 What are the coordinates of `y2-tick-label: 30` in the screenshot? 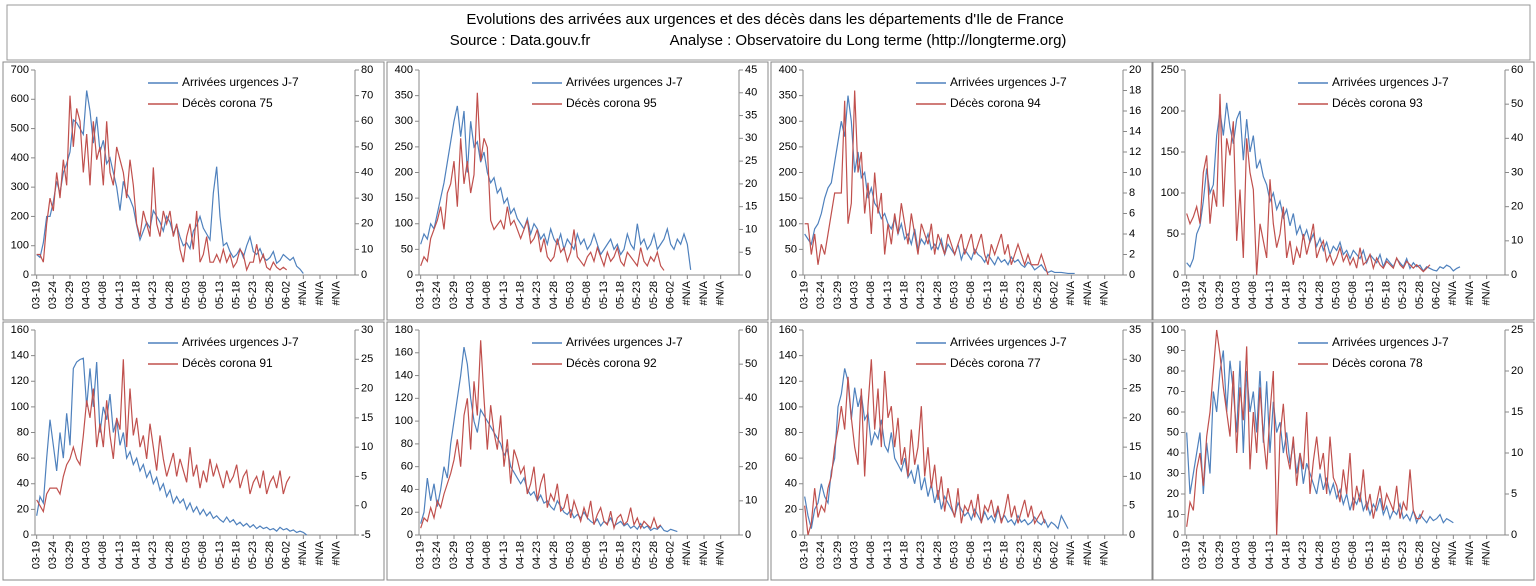 It's located at (751, 432).